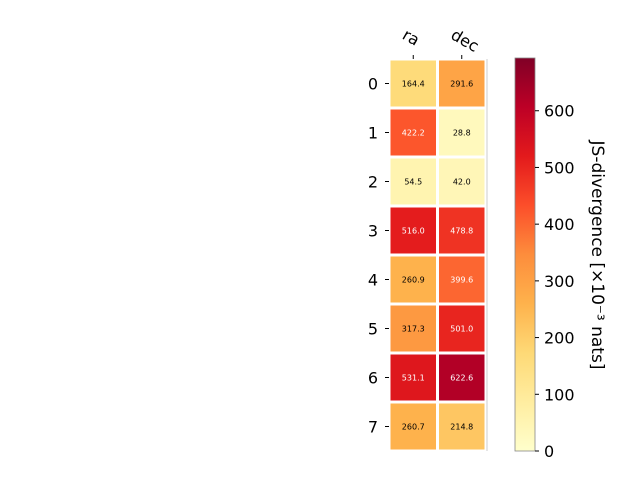 Image resolution: width=640 pixels, height=480 pixels. I want to click on cell-value-label: 214.8, so click(461, 427).